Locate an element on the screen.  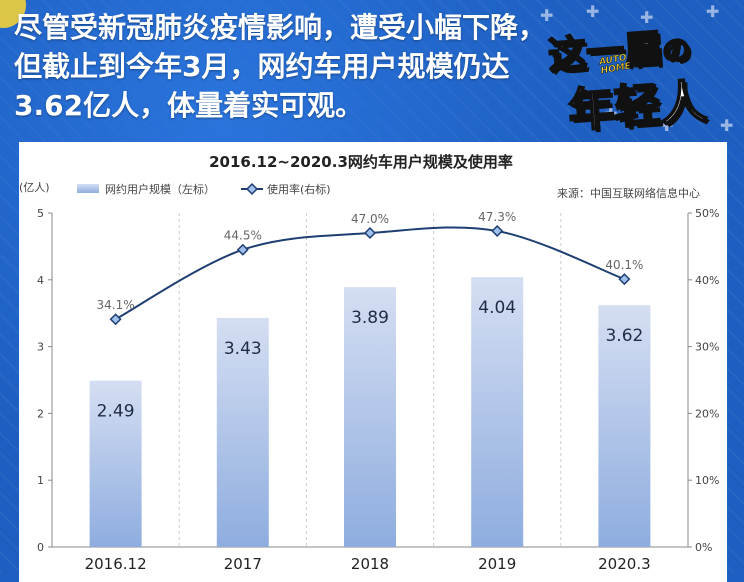
y-right-tick-label: 10% is located at coordinates (707, 480).